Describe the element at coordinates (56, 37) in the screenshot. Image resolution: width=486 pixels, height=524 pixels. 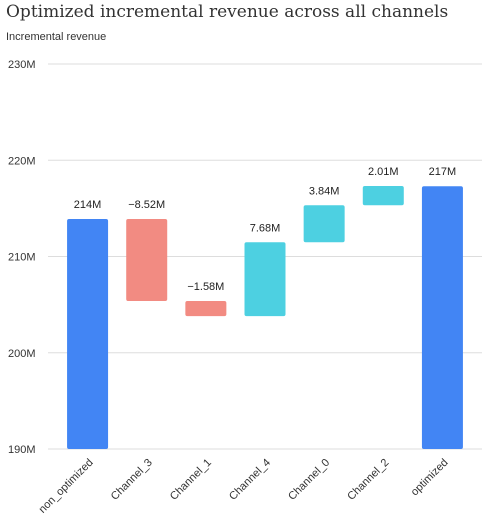
I see `y-axis-title: Incremental revenue` at that location.